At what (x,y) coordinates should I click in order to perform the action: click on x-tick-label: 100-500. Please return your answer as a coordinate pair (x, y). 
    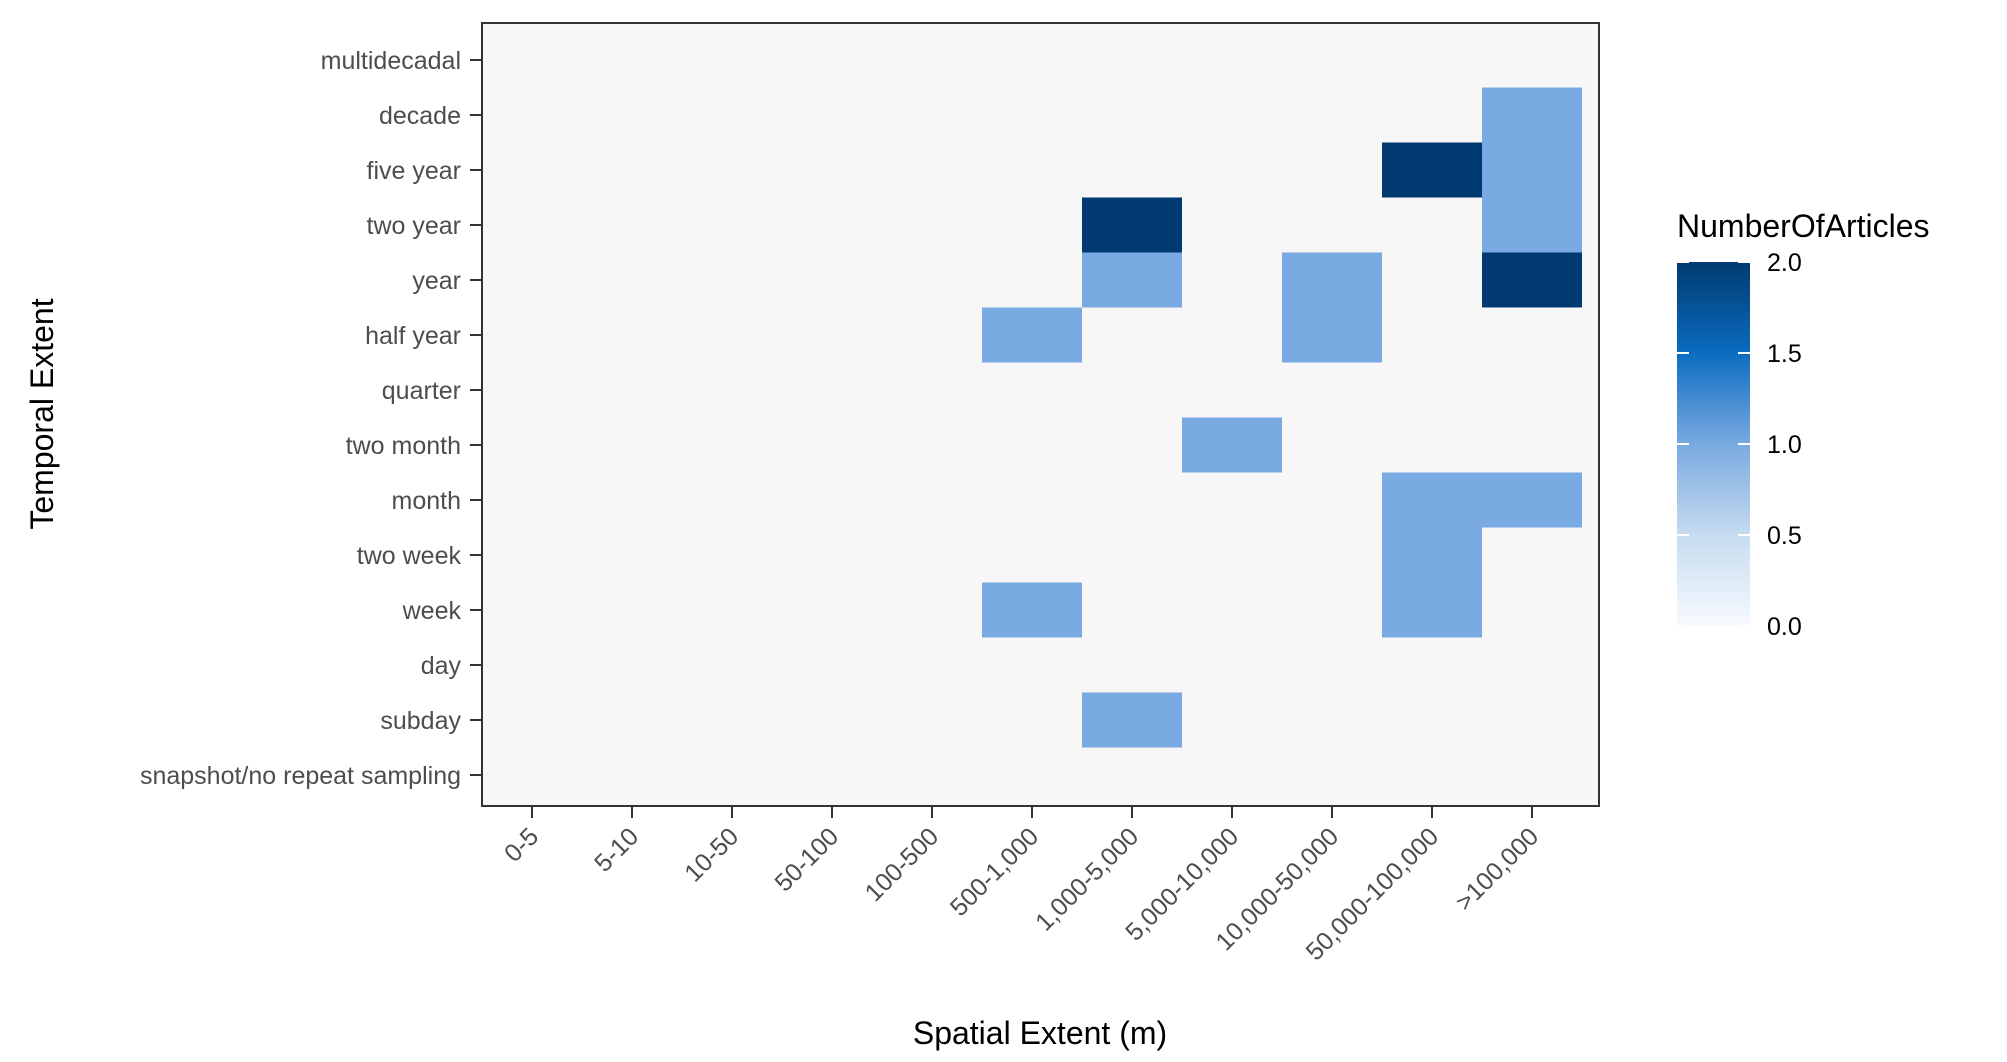
    Looking at the image, I should click on (902, 864).